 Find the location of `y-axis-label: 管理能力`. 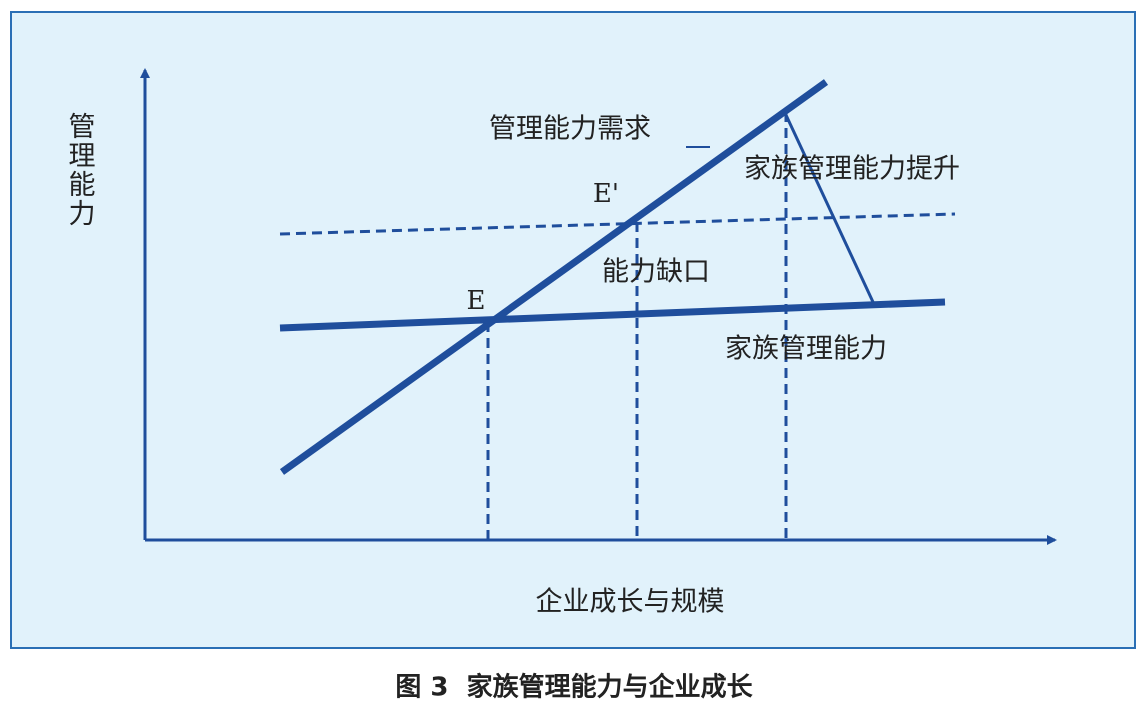

y-axis-label: 管理能力 is located at coordinates (80, 170).